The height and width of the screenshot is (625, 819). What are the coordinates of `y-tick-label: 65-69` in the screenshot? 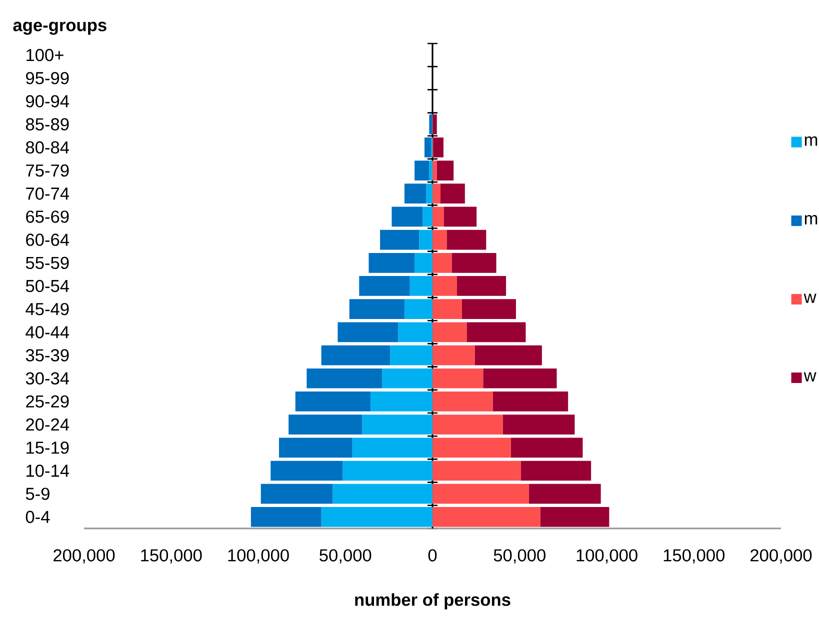 It's located at (47, 216).